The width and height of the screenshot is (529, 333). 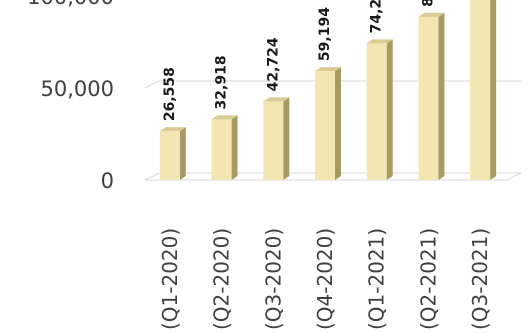 What do you see at coordinates (428, 3) in the screenshot?
I see `data-label: 88,638` at bounding box center [428, 3].